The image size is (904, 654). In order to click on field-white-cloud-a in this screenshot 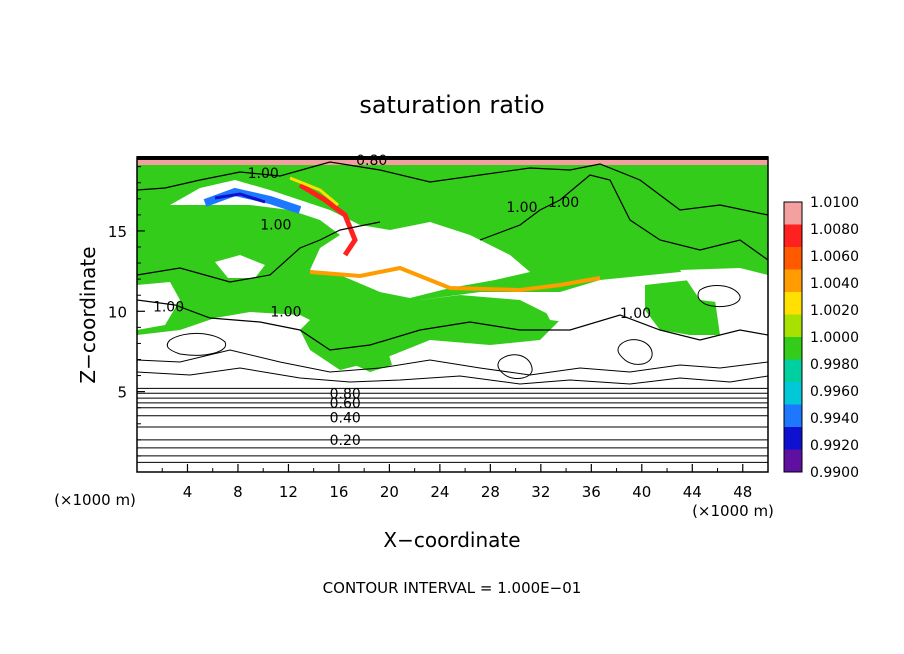, I will do `click(350, 239)`.